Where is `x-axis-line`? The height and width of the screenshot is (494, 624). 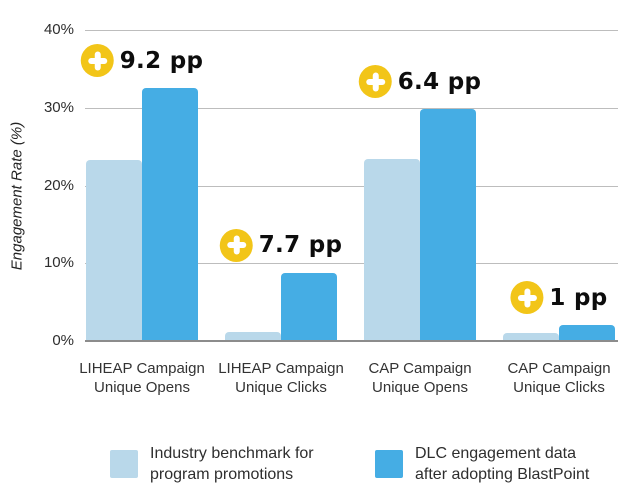 x-axis-line is located at coordinates (351, 341).